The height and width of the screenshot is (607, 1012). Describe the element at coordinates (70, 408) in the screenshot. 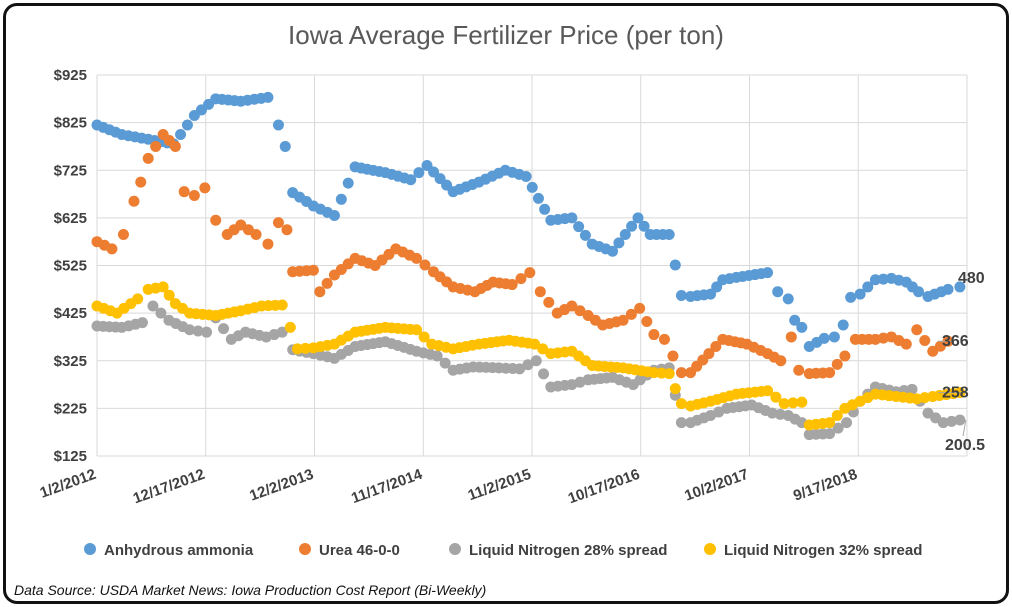

I see `y-tick-label: $225` at that location.